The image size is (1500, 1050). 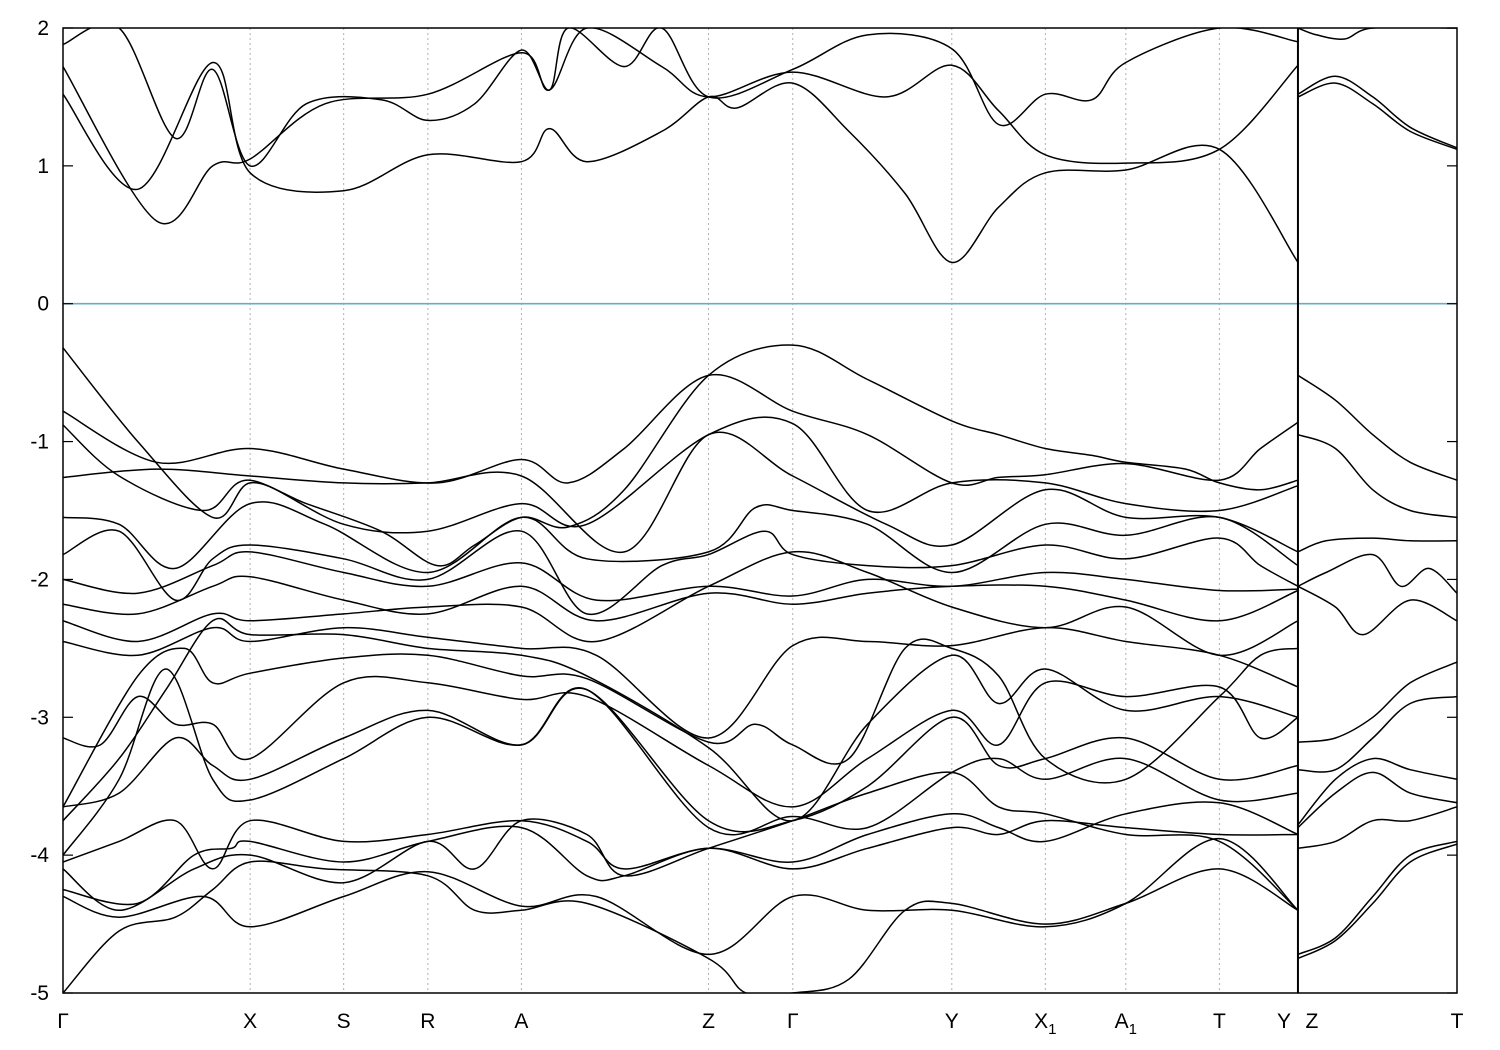 What do you see at coordinates (1126, 1024) in the screenshot?
I see `x-tick-label-9: A1` at bounding box center [1126, 1024].